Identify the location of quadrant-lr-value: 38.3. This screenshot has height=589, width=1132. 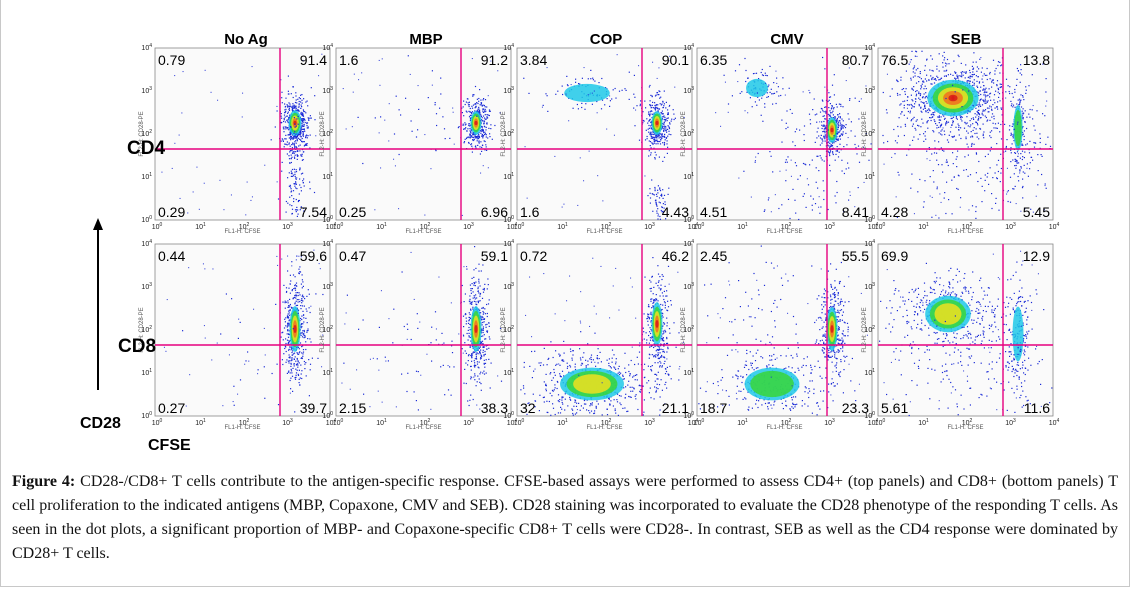
(494, 408).